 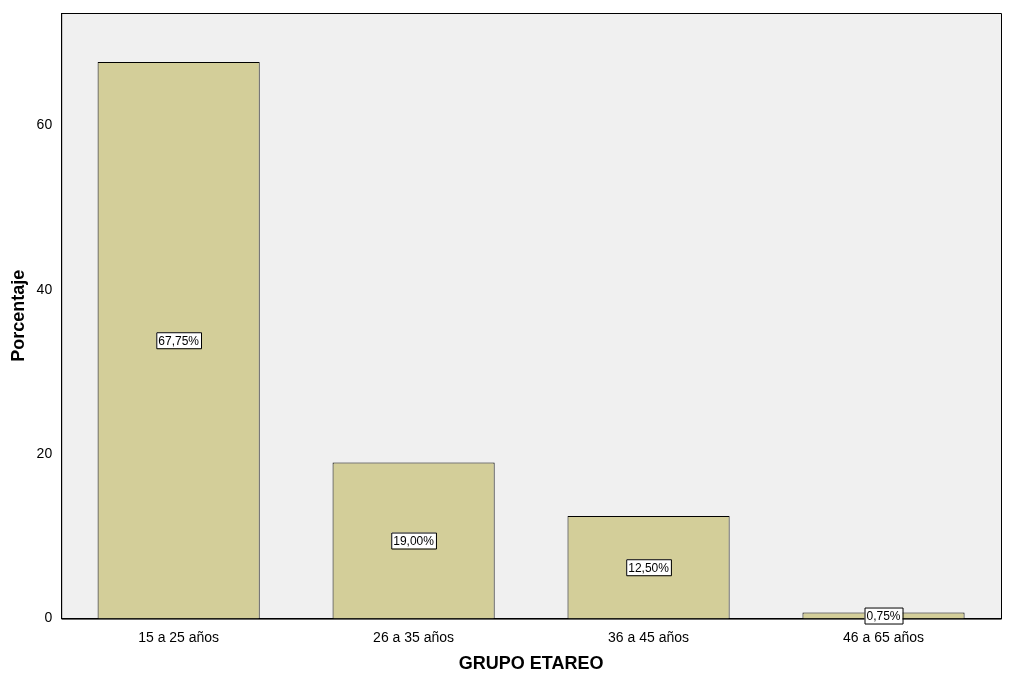 What do you see at coordinates (44, 453) in the screenshot?
I see `y-tick-label: 20` at bounding box center [44, 453].